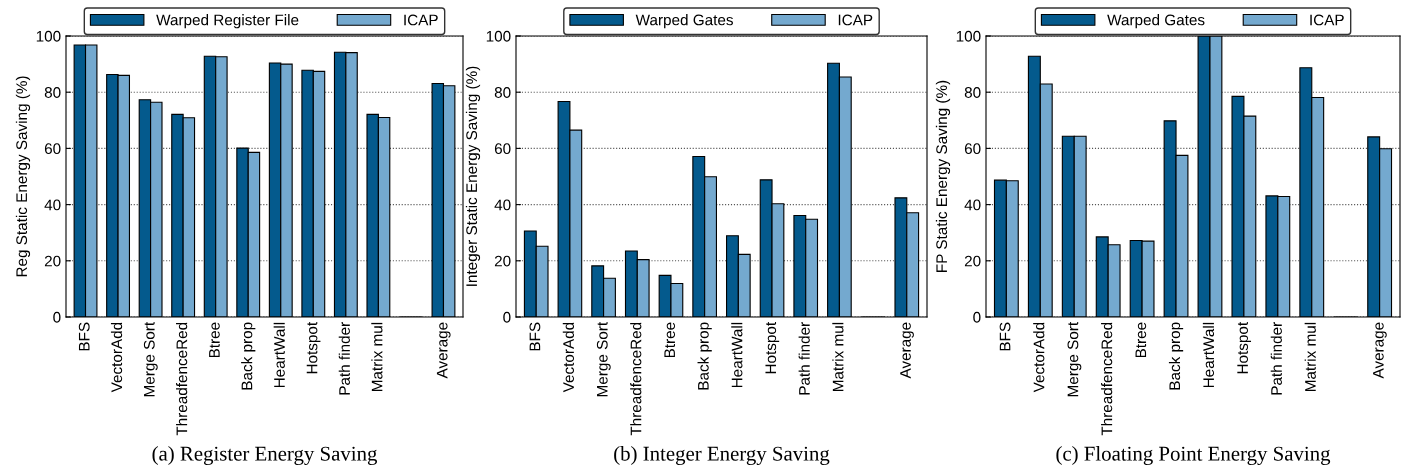  Describe the element at coordinates (943, 176) in the screenshot. I see `y-axis-title: FP Static Energy Saving (%)` at that location.